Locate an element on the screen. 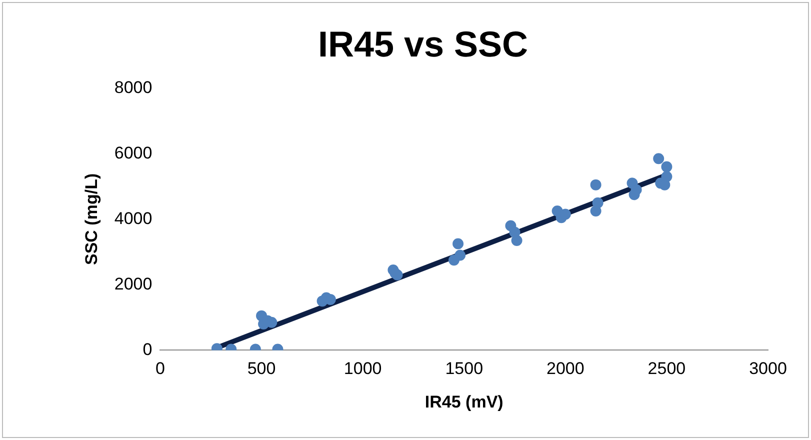  x-tick-label: 1000 is located at coordinates (363, 368).